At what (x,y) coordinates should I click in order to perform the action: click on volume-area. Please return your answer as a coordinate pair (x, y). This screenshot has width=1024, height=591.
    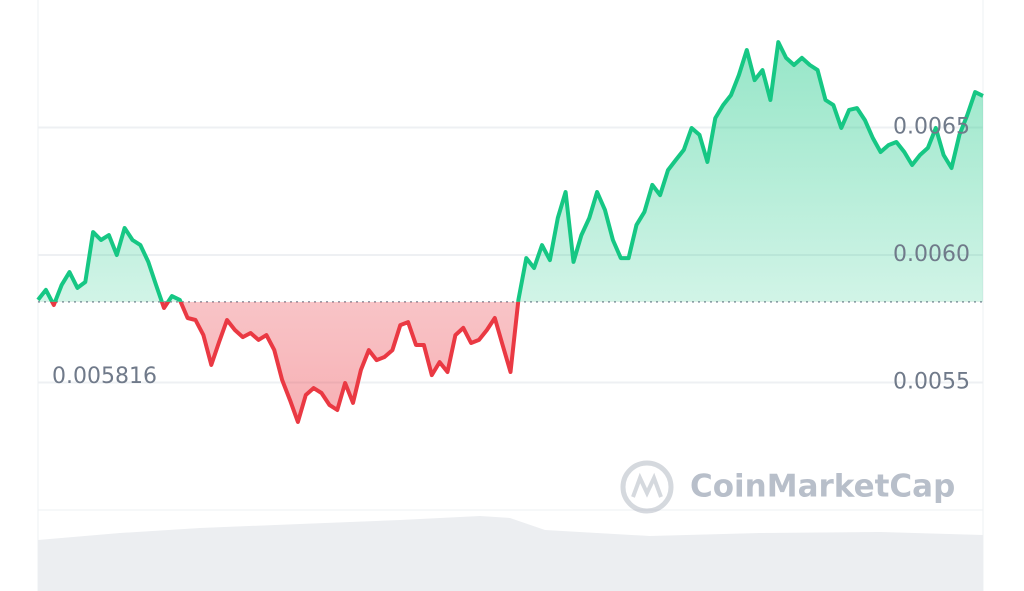
    Looking at the image, I should click on (510, 553).